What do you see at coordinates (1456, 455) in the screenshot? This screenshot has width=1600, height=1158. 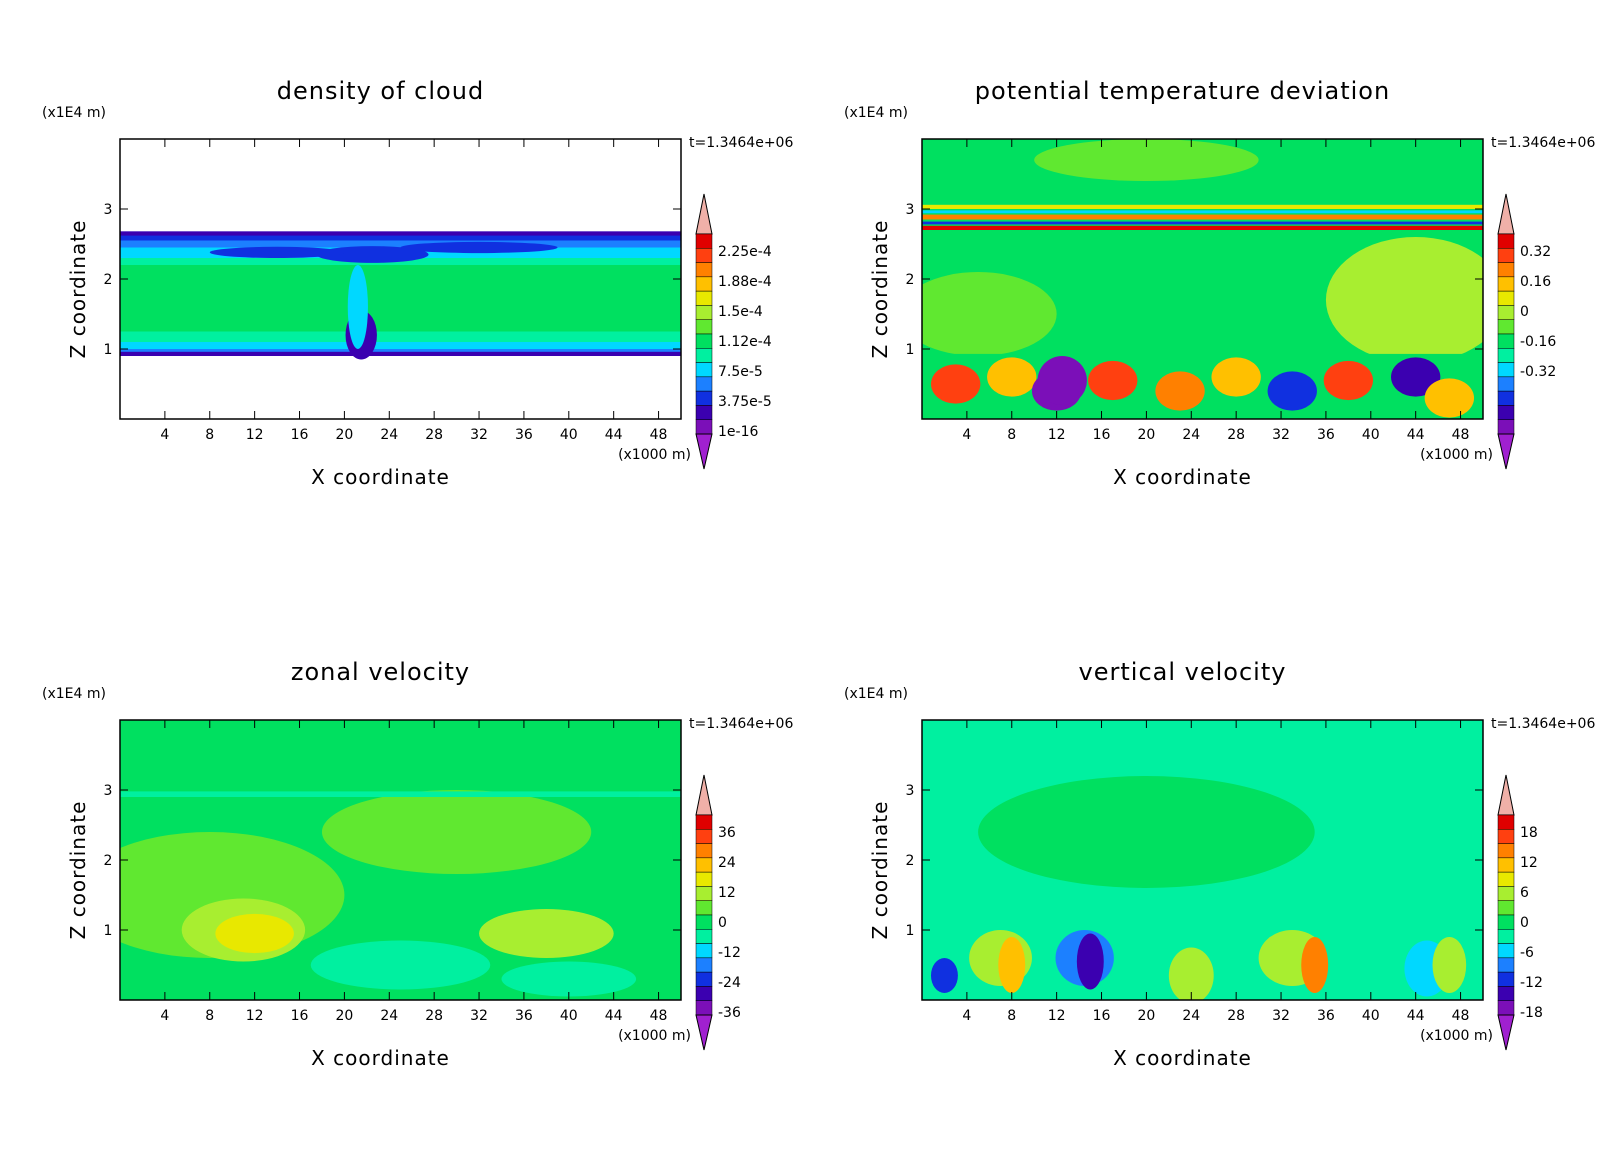 I see `x-unit-label: (x1000 m)` at bounding box center [1456, 455].